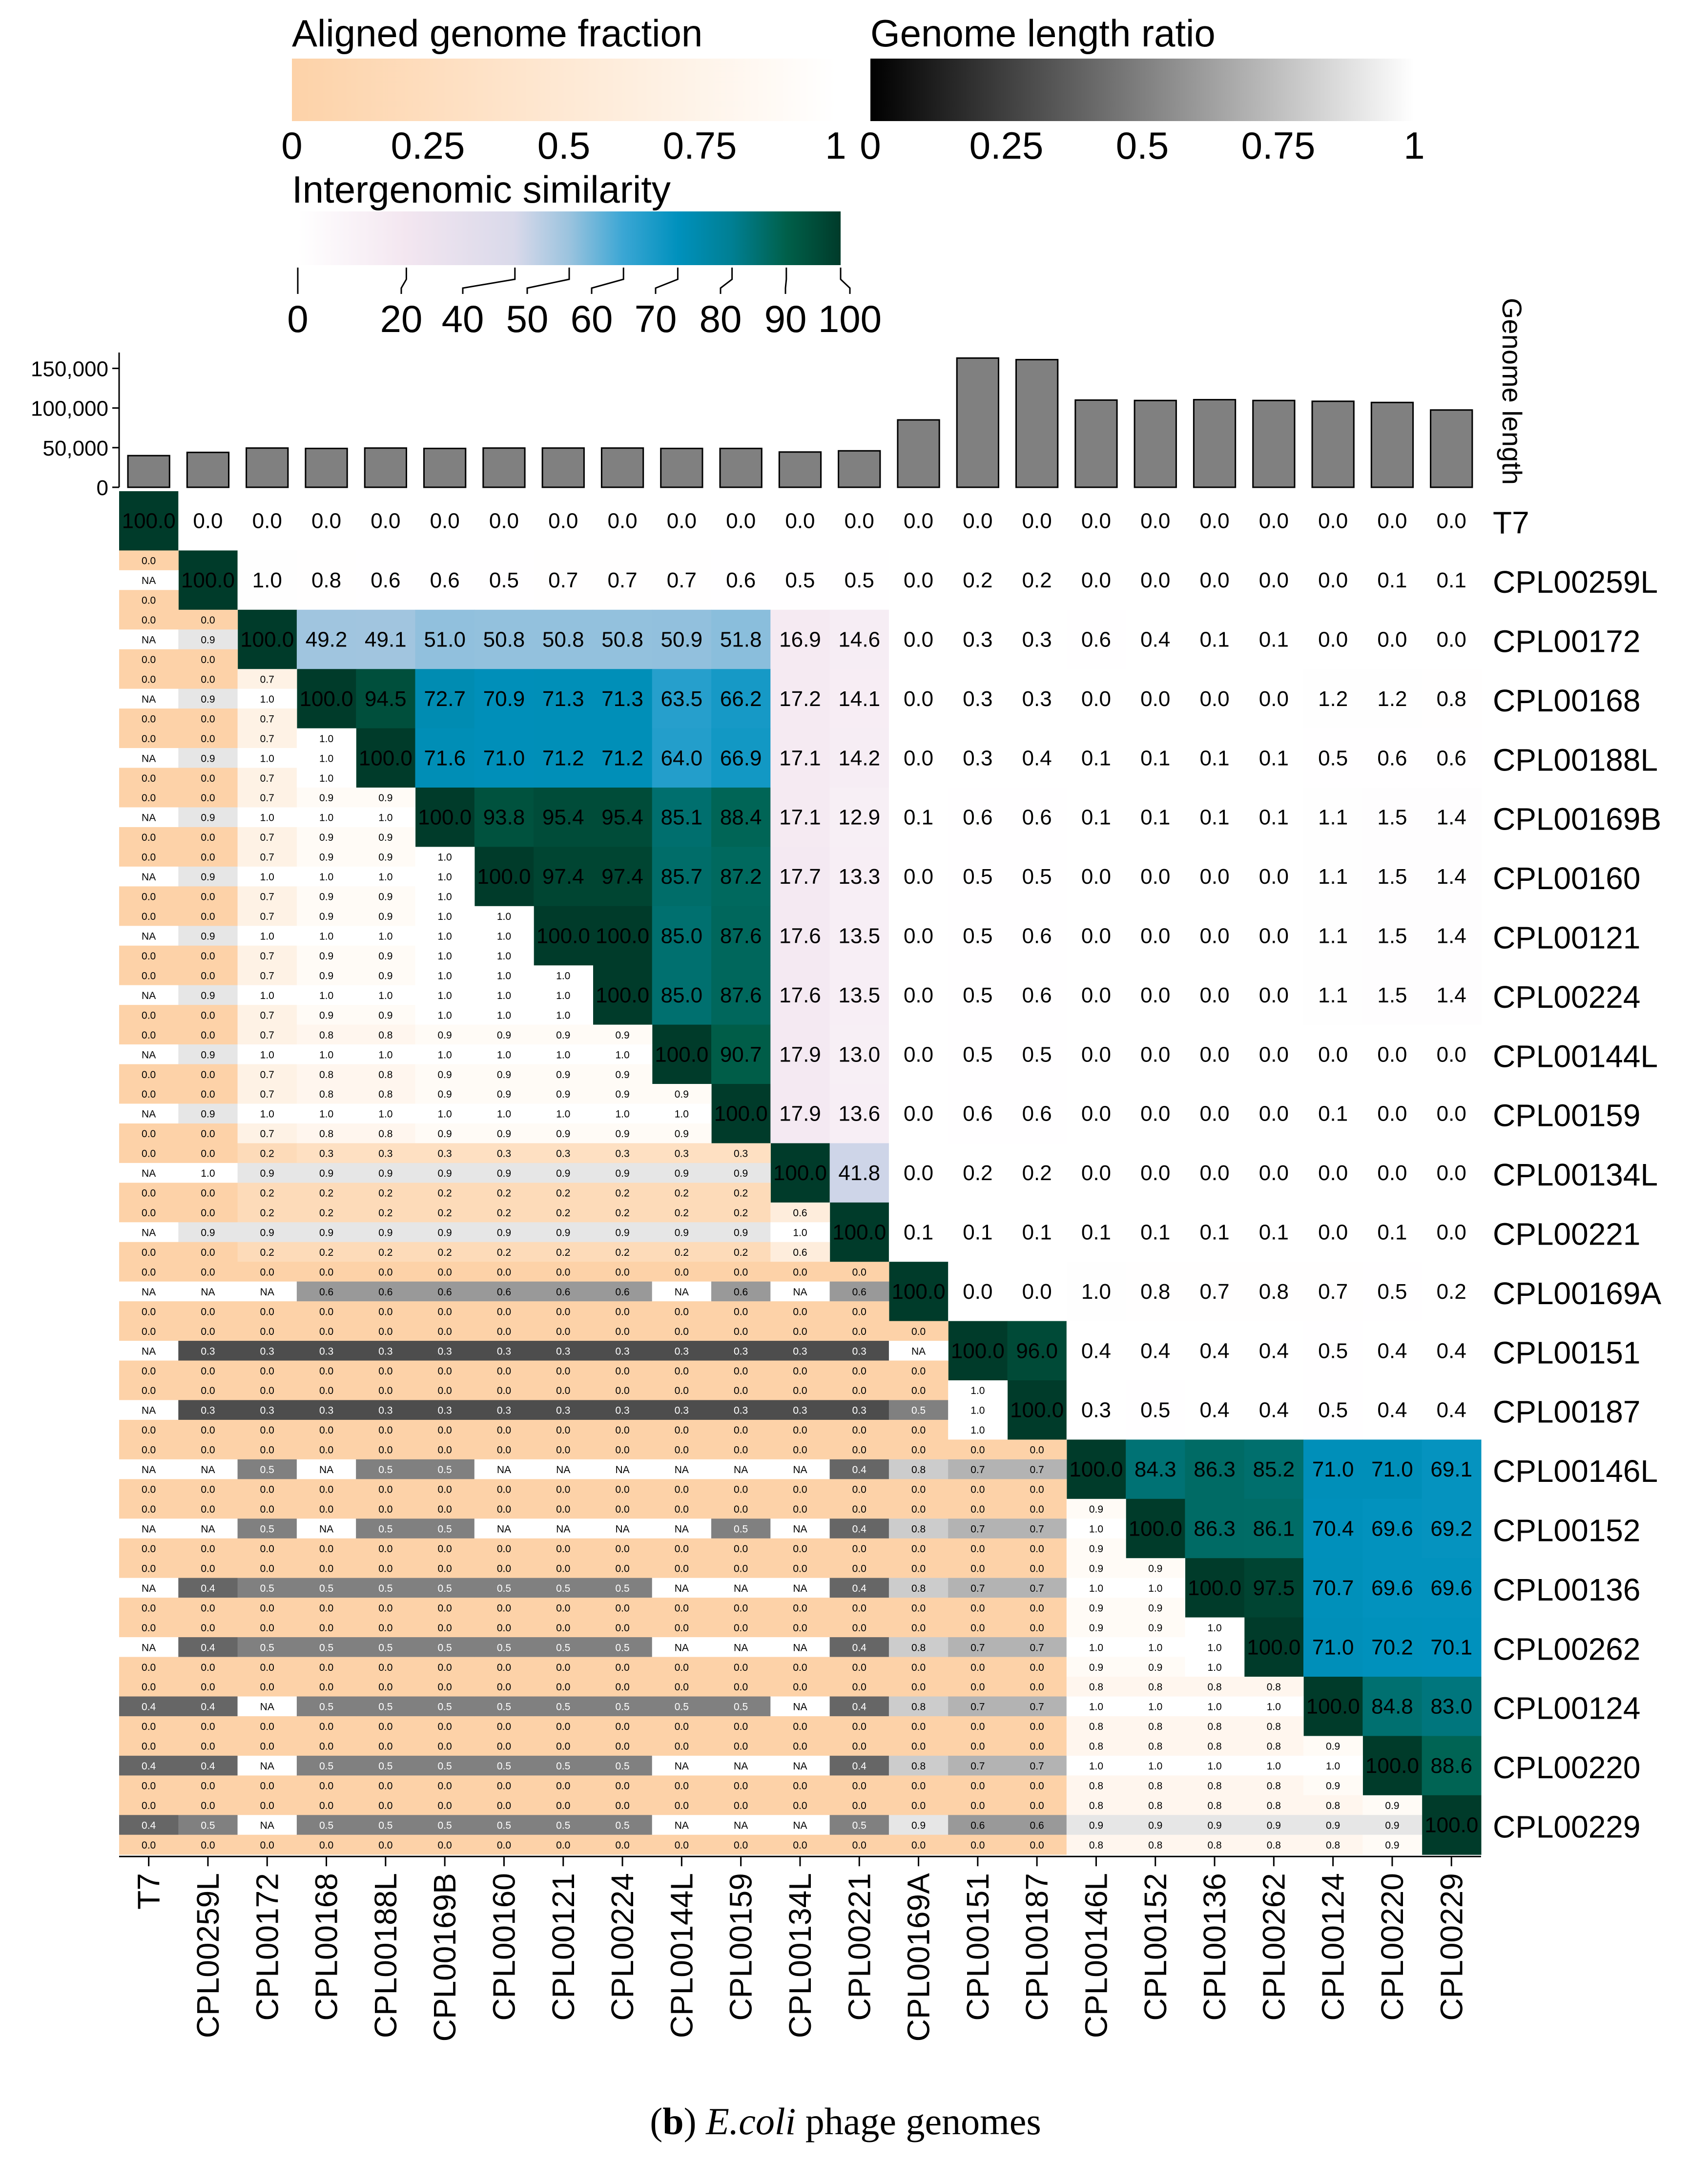 Image resolution: width=1691 pixels, height=2184 pixels. Describe the element at coordinates (267, 1470) in the screenshot. I see `length-ratio-value: 0.5` at that location.